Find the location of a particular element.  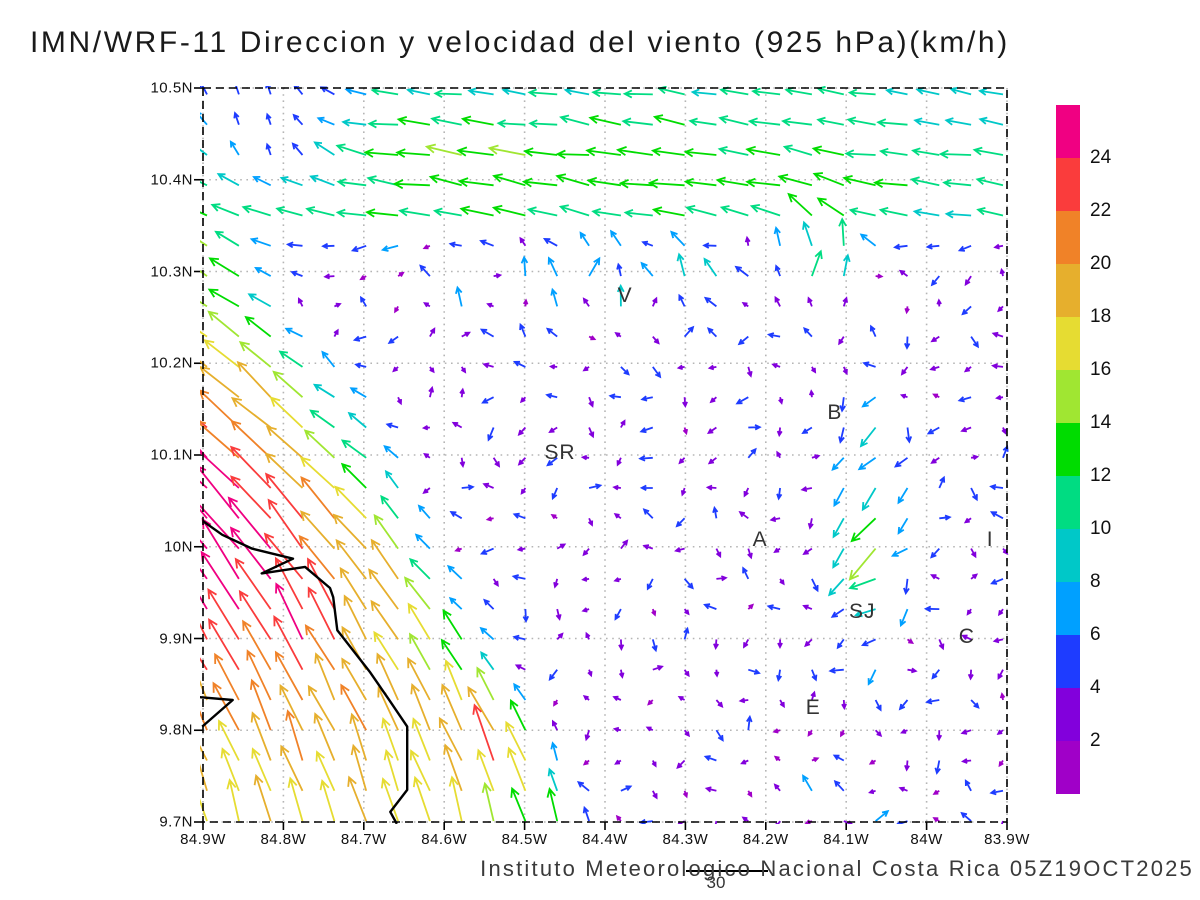

x-axis-tick-label: 84.5W is located at coordinates (524, 839).